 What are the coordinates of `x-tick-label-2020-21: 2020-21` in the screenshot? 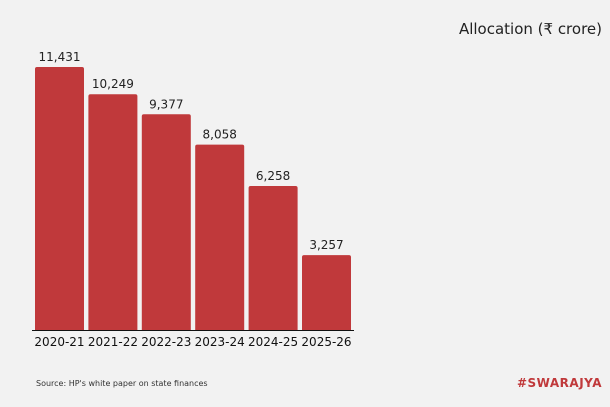 It's located at (59, 342).